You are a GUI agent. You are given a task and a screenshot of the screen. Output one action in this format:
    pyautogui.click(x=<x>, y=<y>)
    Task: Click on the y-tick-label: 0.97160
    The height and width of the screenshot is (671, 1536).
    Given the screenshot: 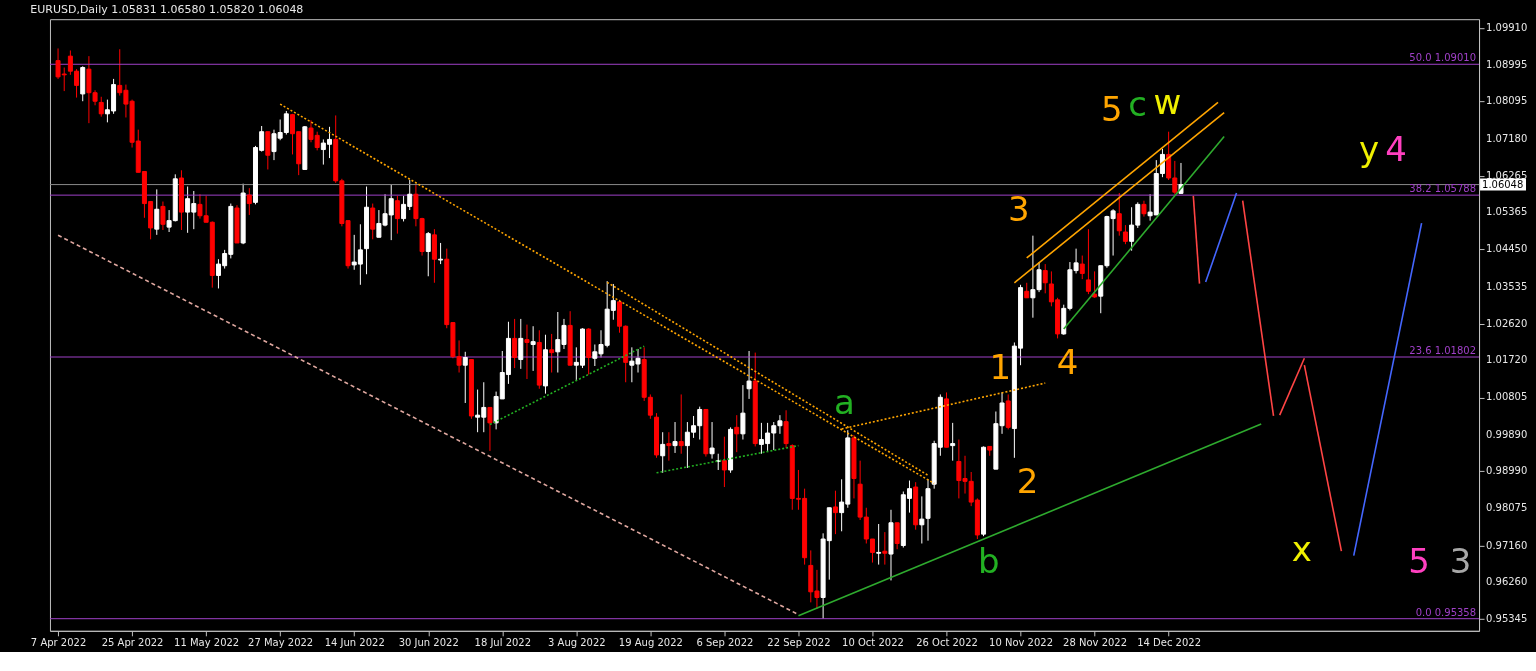 What is the action you would take?
    pyautogui.click(x=1507, y=545)
    